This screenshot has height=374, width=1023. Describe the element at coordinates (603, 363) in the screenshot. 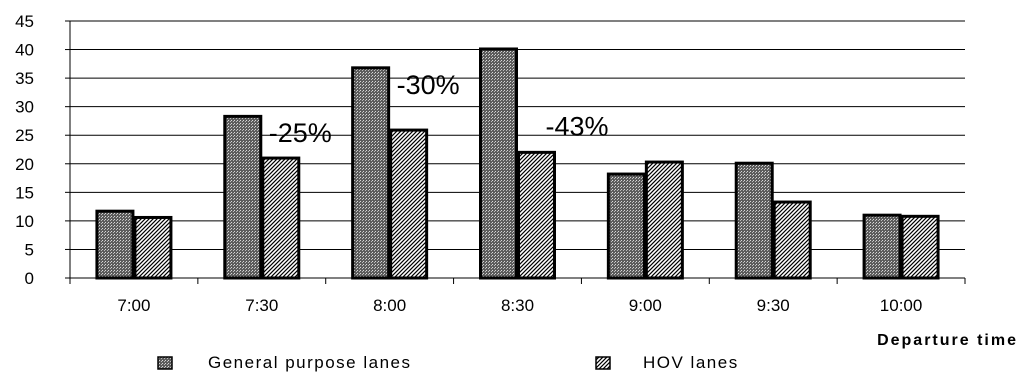

I see `legend-swatch-hov` at that location.